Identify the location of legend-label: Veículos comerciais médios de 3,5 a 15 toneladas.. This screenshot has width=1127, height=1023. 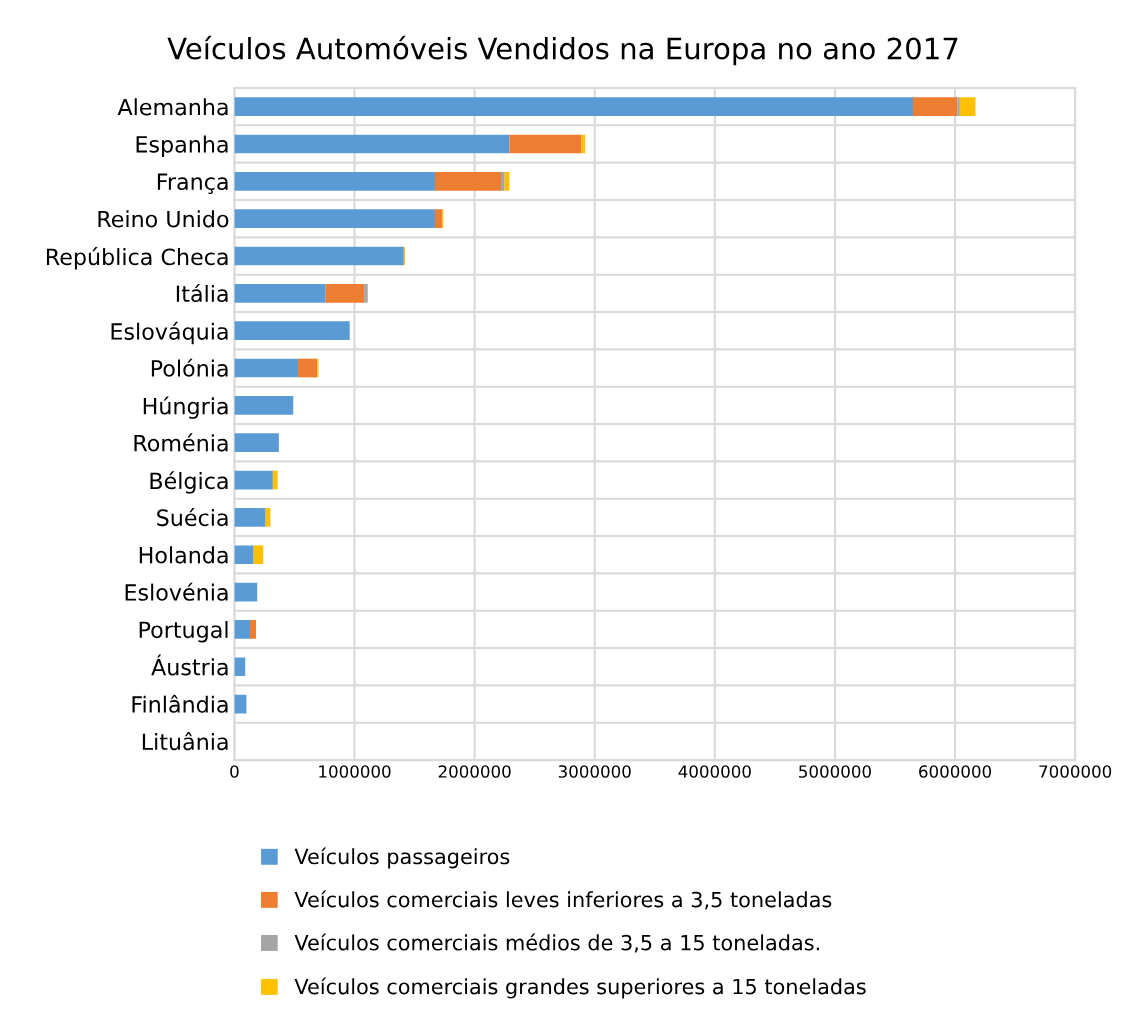
(556, 943).